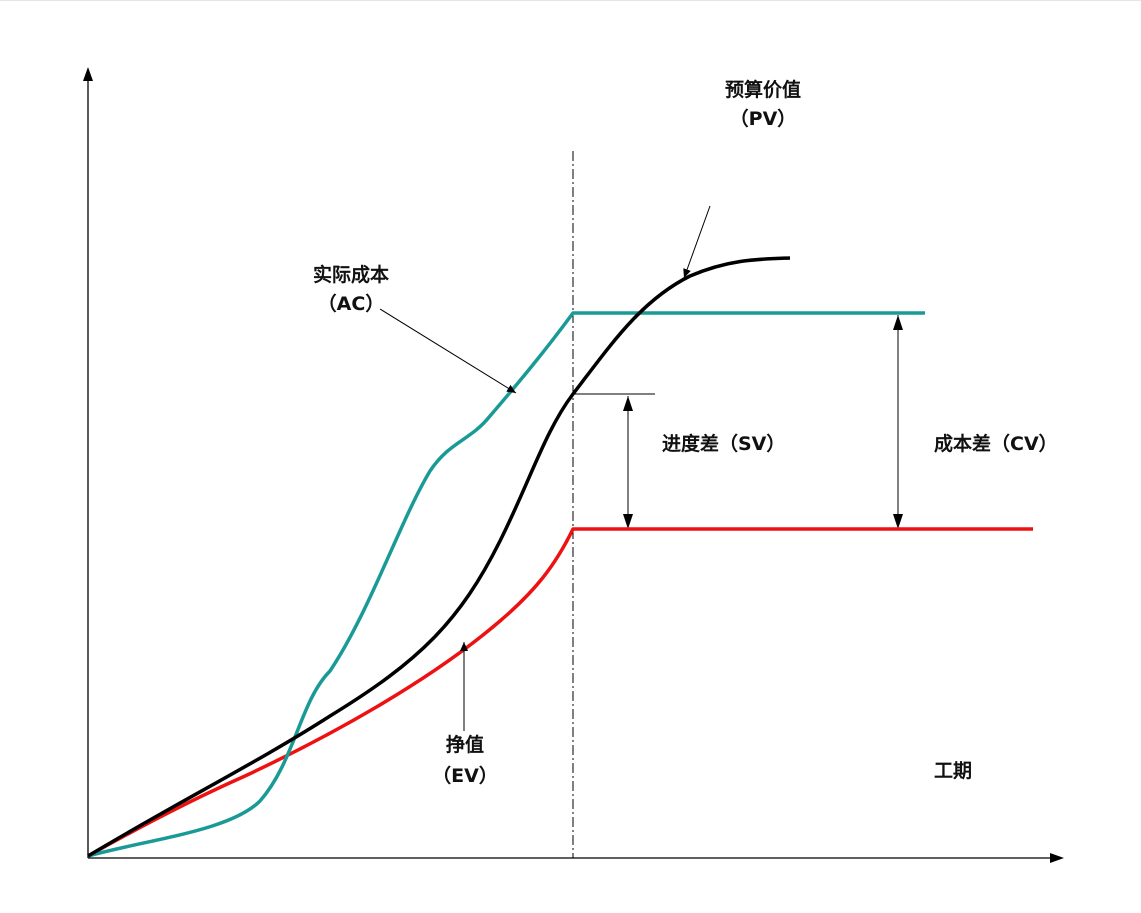 Image resolution: width=1141 pixels, height=913 pixels. Describe the element at coordinates (1057, 858) in the screenshot. I see `x-axis-arrow-icon` at that location.